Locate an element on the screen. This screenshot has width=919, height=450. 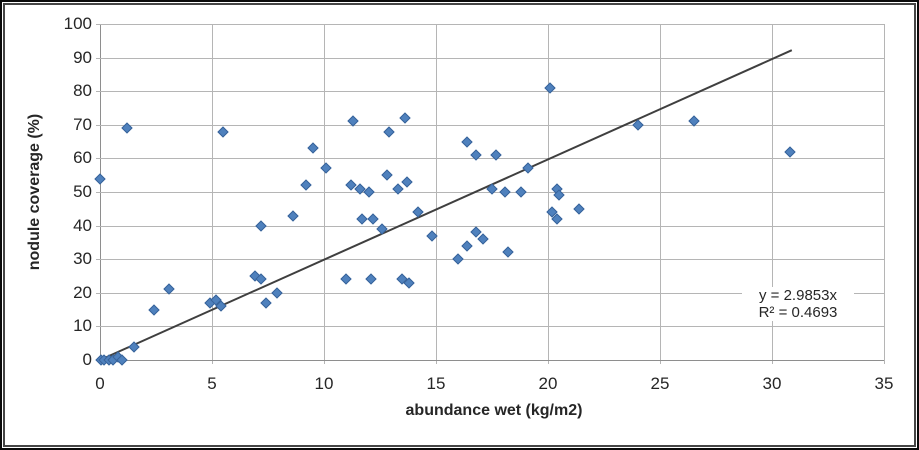
x-axis-title: abundance wet (kg/m2) is located at coordinates (494, 410).